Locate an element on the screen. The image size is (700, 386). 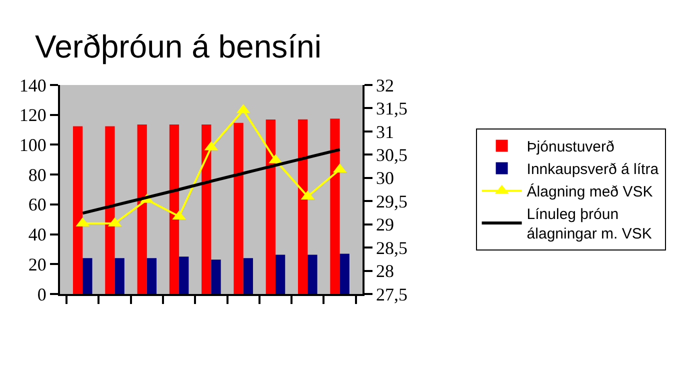
legend-label: Þjónustuverð is located at coordinates (570, 147).